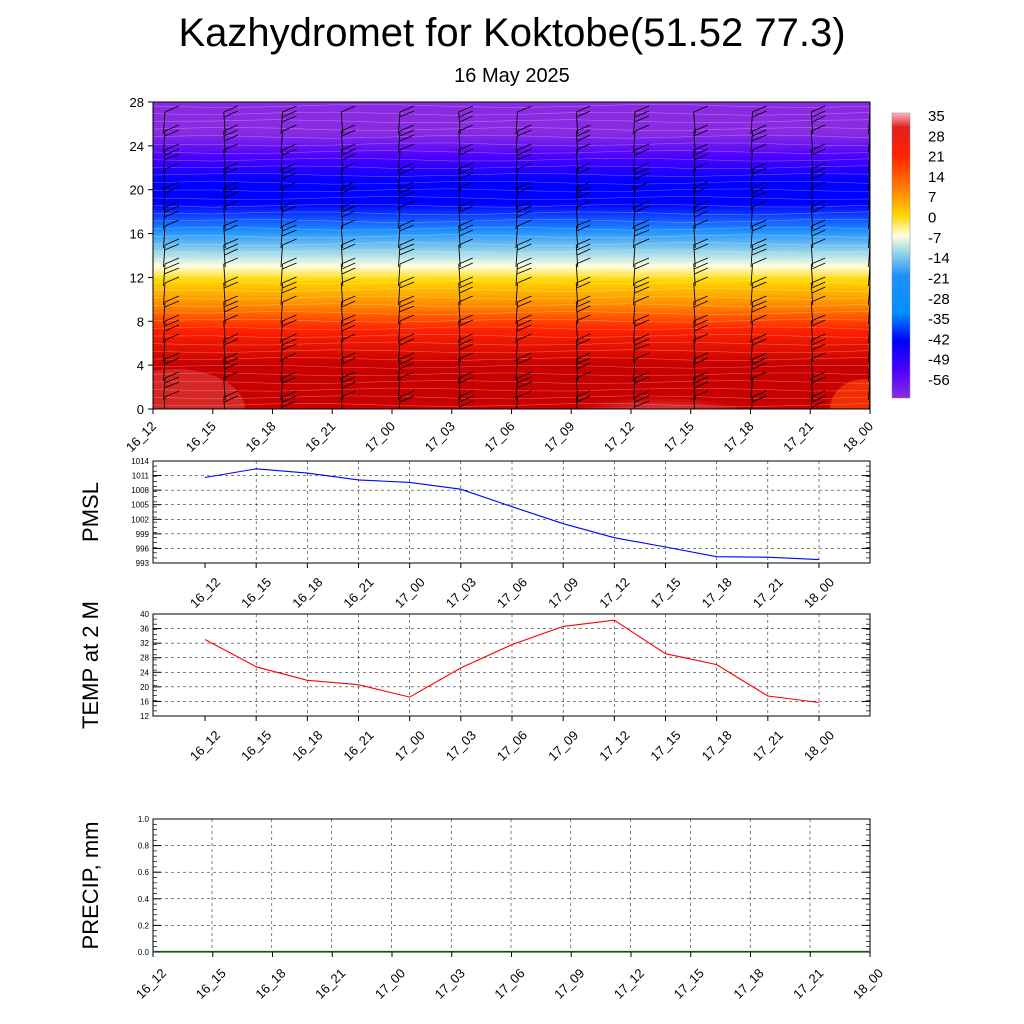 The height and width of the screenshot is (1024, 1024). Describe the element at coordinates (808, 984) in the screenshot. I see `precip-xtick-label: 17_21` at that location.